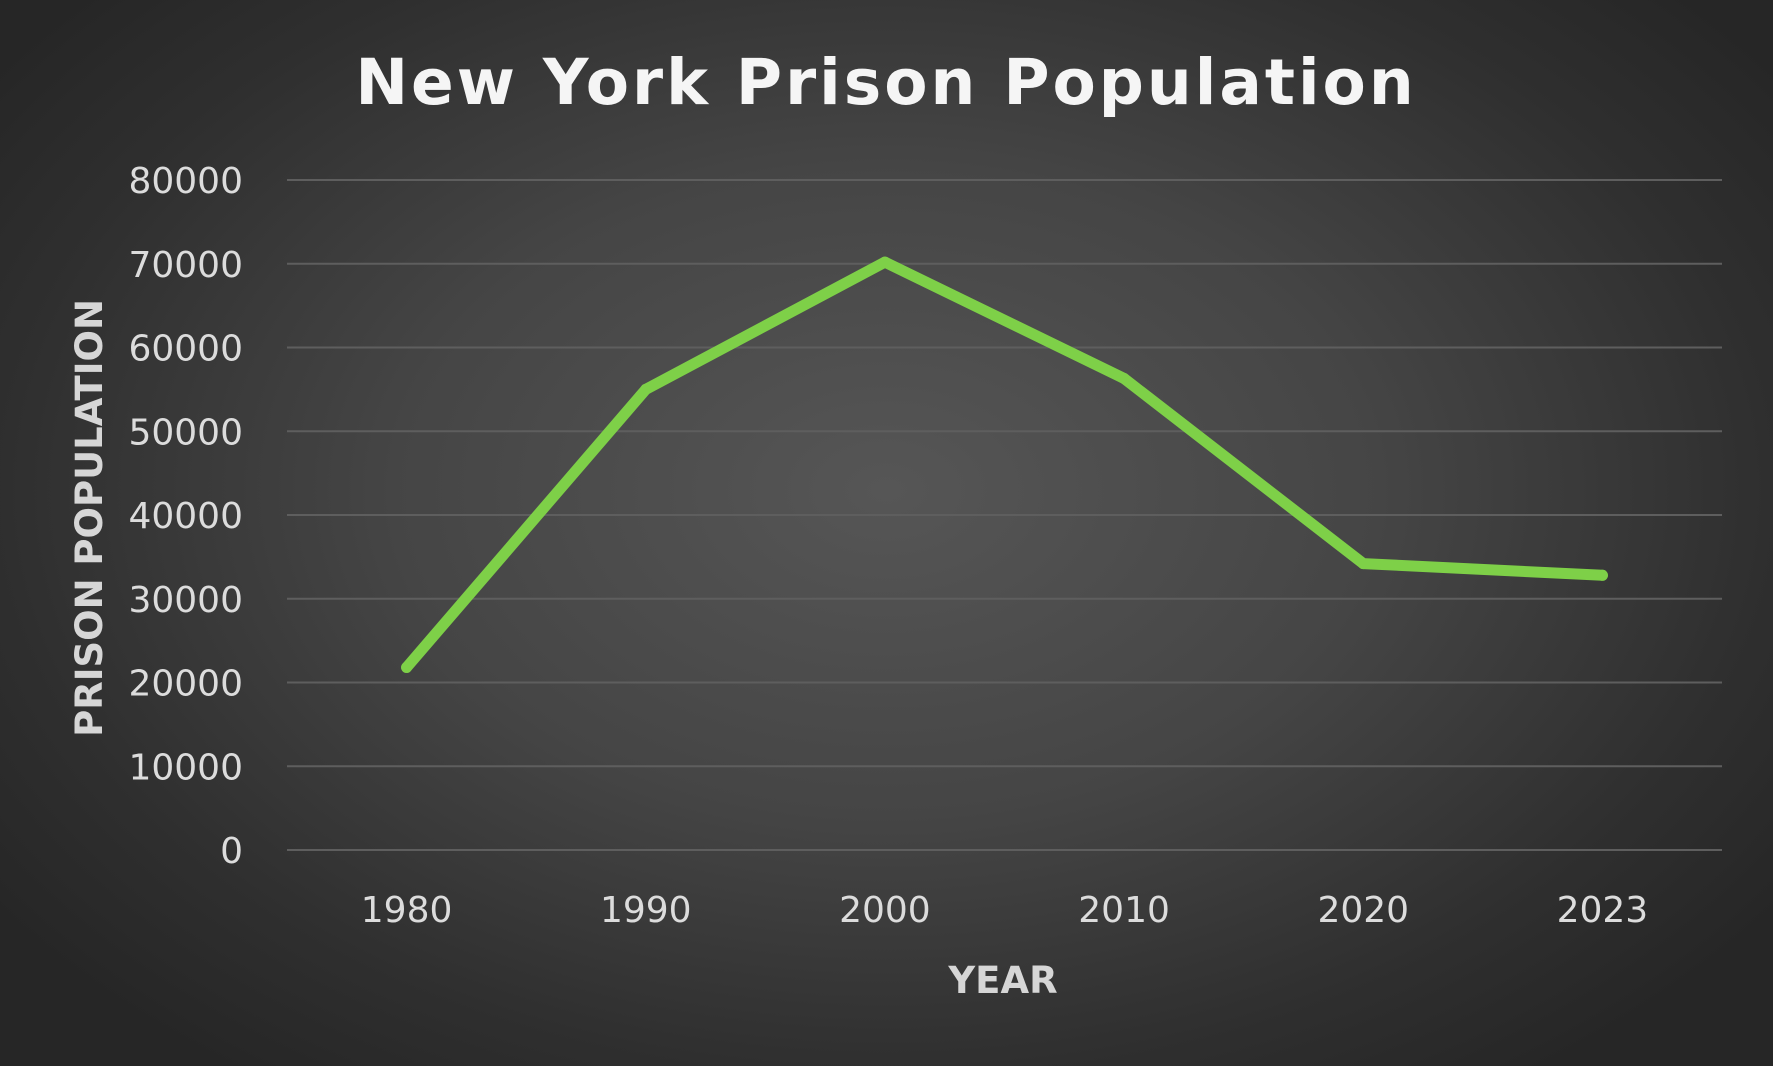  Describe the element at coordinates (885, 82) in the screenshot. I see `chart-title: New York Prison Population` at that location.